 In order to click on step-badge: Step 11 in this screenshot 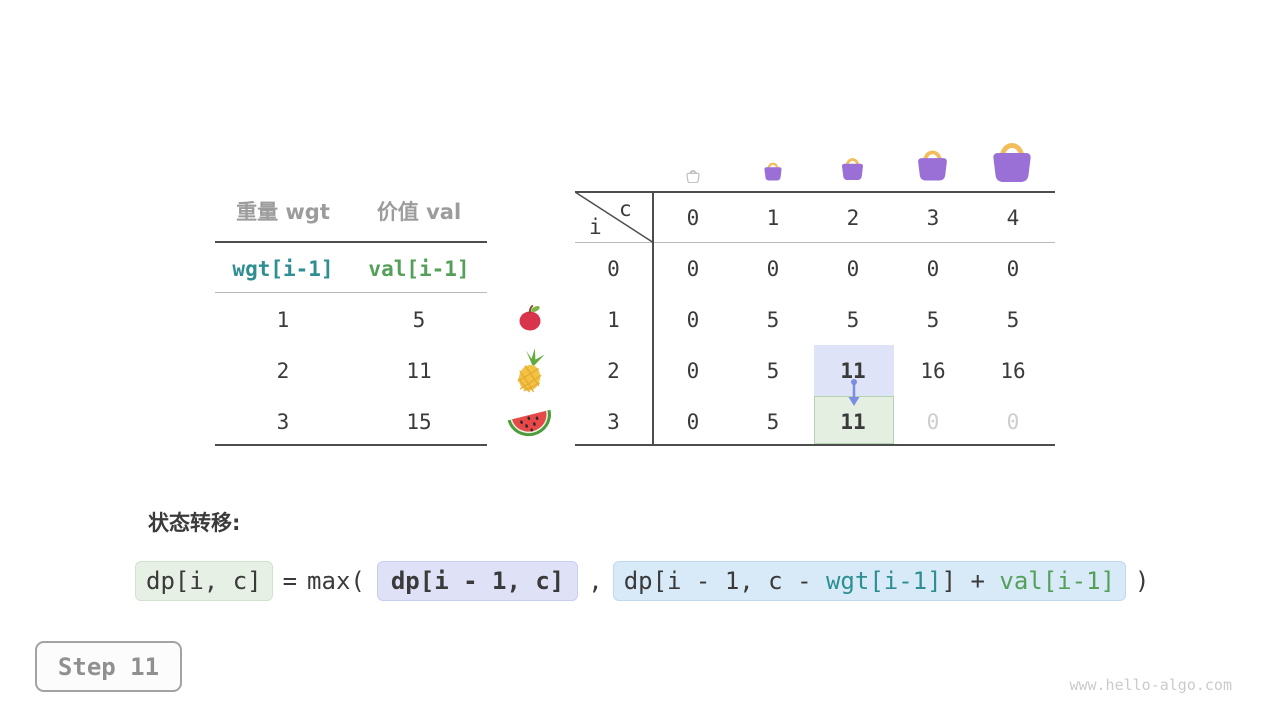, I will do `click(108, 666)`.